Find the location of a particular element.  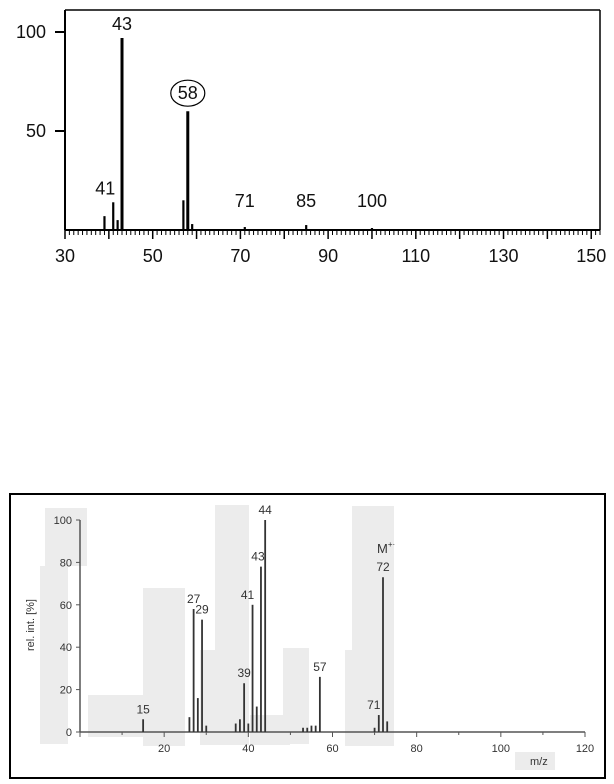

s1-peak-label: 71 is located at coordinates (245, 201).